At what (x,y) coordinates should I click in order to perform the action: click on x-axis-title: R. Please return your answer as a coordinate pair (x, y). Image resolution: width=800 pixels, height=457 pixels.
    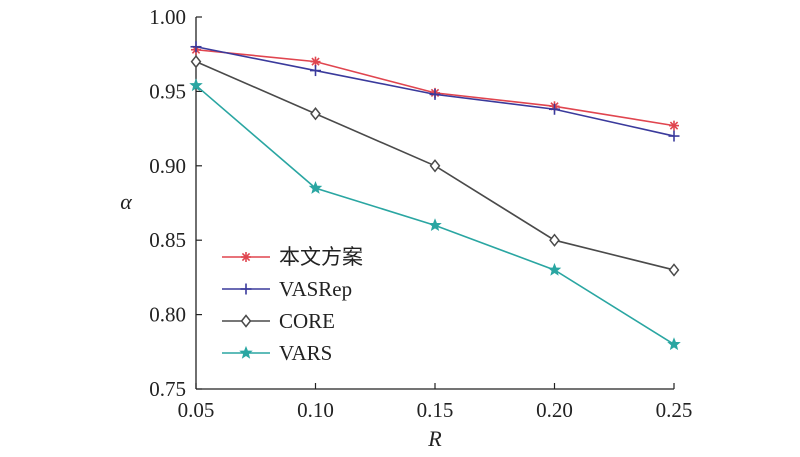
    Looking at the image, I should click on (434, 438).